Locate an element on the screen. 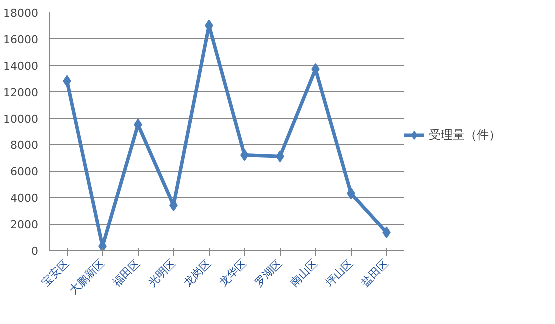 This screenshot has width=555, height=324. x-tick-label: 宝安区 is located at coordinates (55, 273).